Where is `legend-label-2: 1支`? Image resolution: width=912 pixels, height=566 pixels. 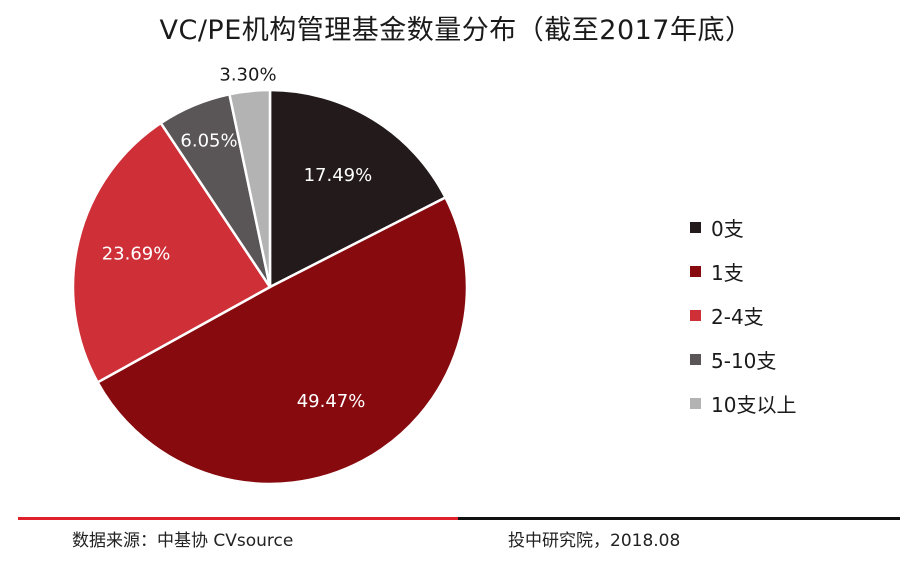
legend-label-2: 1支 is located at coordinates (727, 272).